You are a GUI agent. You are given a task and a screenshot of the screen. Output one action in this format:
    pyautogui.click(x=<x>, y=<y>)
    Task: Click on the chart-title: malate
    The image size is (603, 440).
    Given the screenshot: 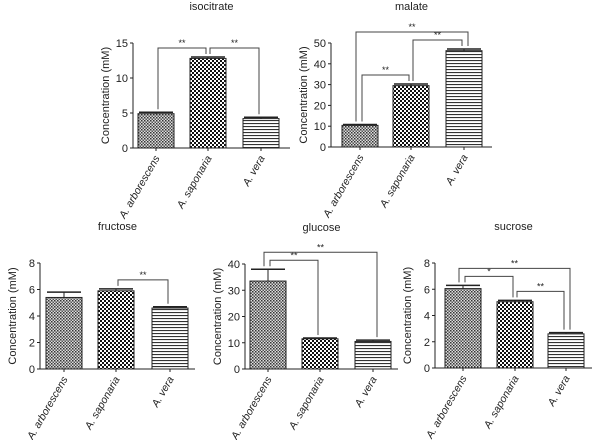 What is the action you would take?
    pyautogui.click(x=411, y=7)
    